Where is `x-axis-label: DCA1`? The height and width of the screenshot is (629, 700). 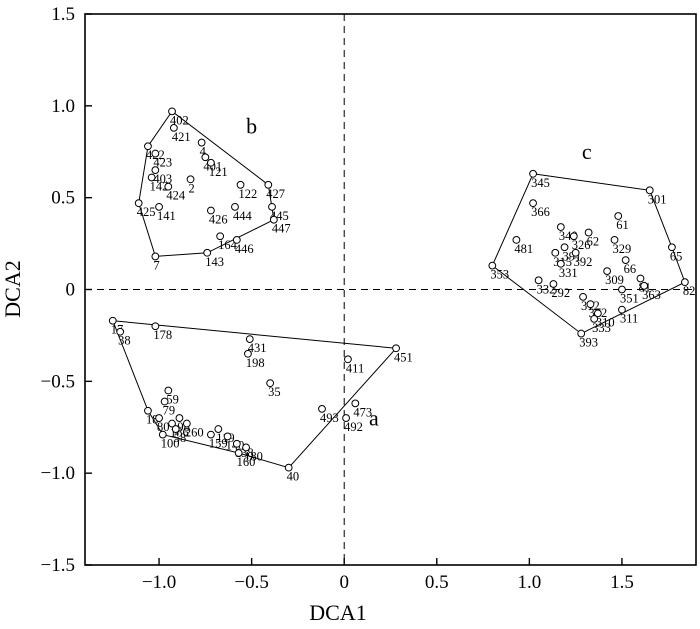
x-axis-label: DCA1 is located at coordinates (337, 612).